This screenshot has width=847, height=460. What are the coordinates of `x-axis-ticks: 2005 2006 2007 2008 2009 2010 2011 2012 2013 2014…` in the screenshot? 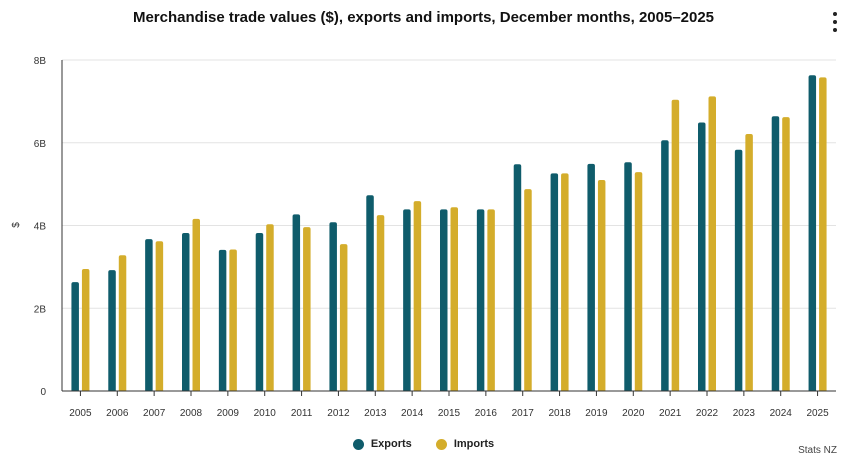 It's located at (449, 405).